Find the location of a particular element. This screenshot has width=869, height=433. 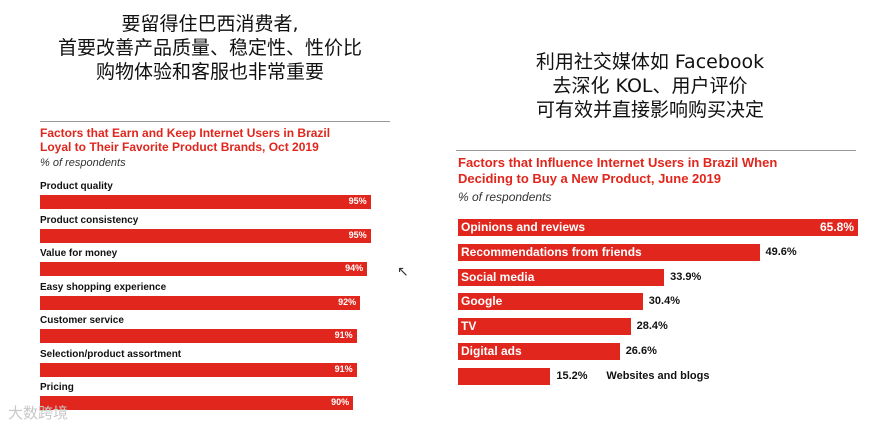

right-chart-bar: TV is located at coordinates (544, 327).